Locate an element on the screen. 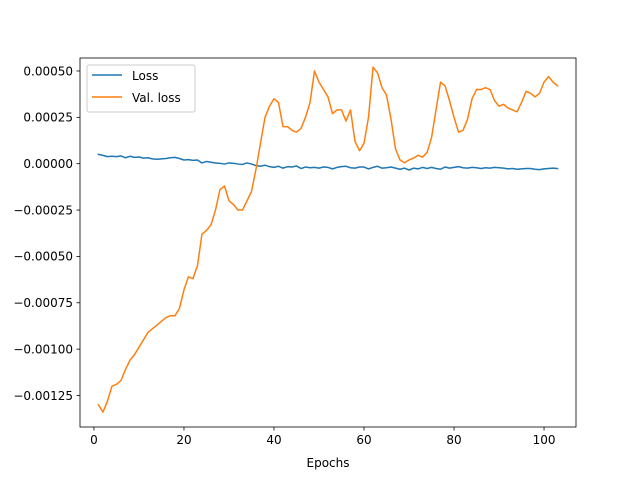 The image size is (640, 480). x-tick-label: 20 is located at coordinates (183, 440).